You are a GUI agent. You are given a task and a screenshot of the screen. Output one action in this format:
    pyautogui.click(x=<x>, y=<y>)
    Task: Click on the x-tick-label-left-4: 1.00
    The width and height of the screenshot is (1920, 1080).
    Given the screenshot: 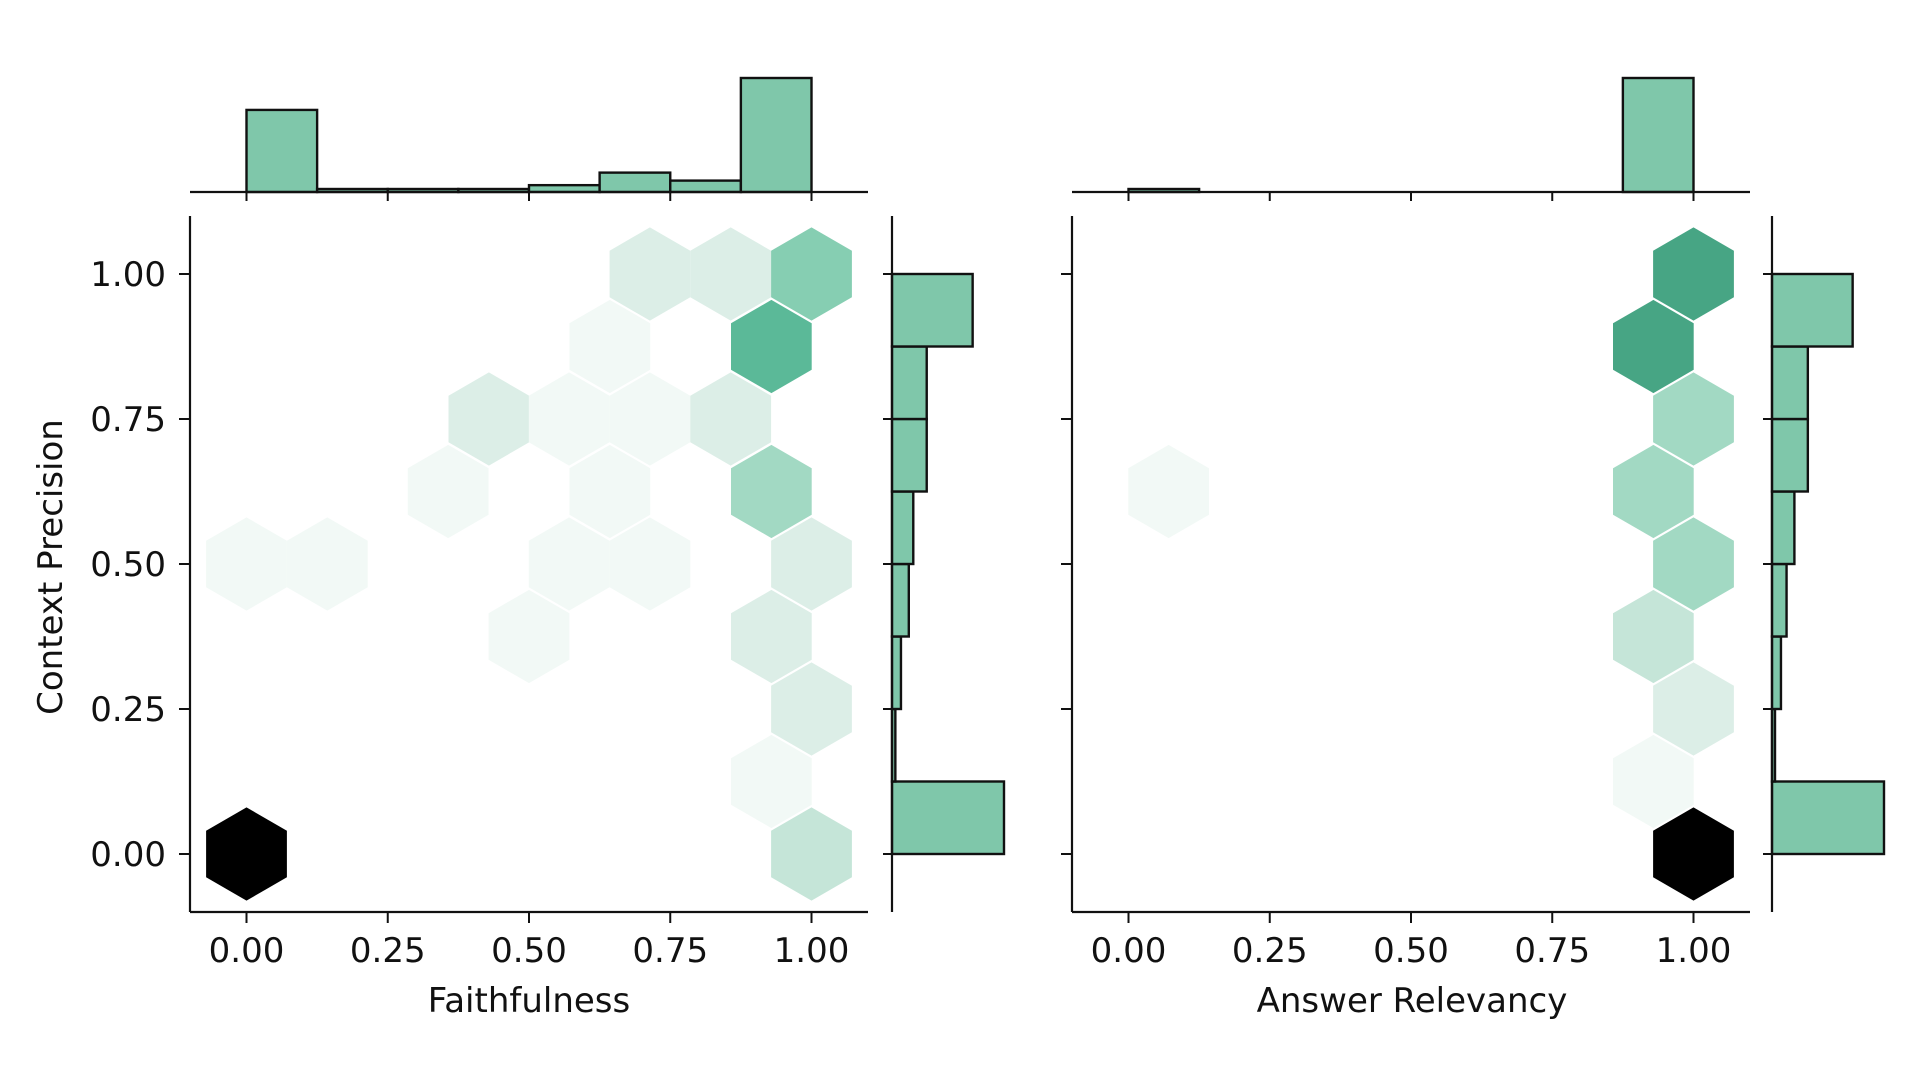 What is the action you would take?
    pyautogui.click(x=812, y=951)
    